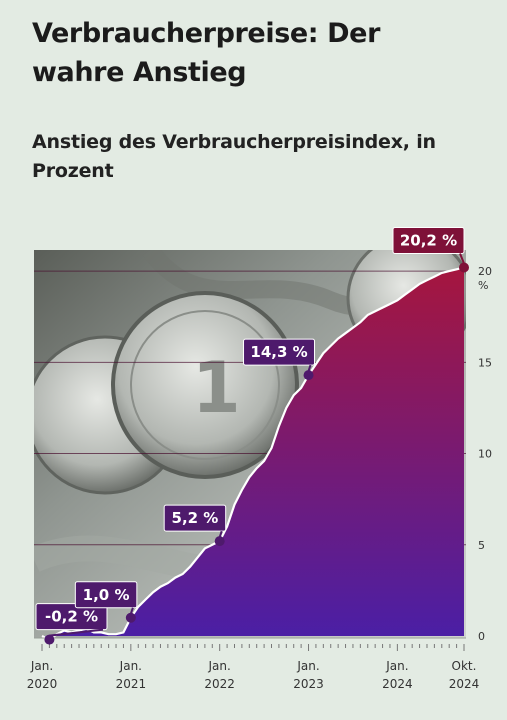 Image resolution: width=507 pixels, height=720 pixels. What do you see at coordinates (42, 675) in the screenshot?
I see `x-tick-label: Jan. 2020` at bounding box center [42, 675].